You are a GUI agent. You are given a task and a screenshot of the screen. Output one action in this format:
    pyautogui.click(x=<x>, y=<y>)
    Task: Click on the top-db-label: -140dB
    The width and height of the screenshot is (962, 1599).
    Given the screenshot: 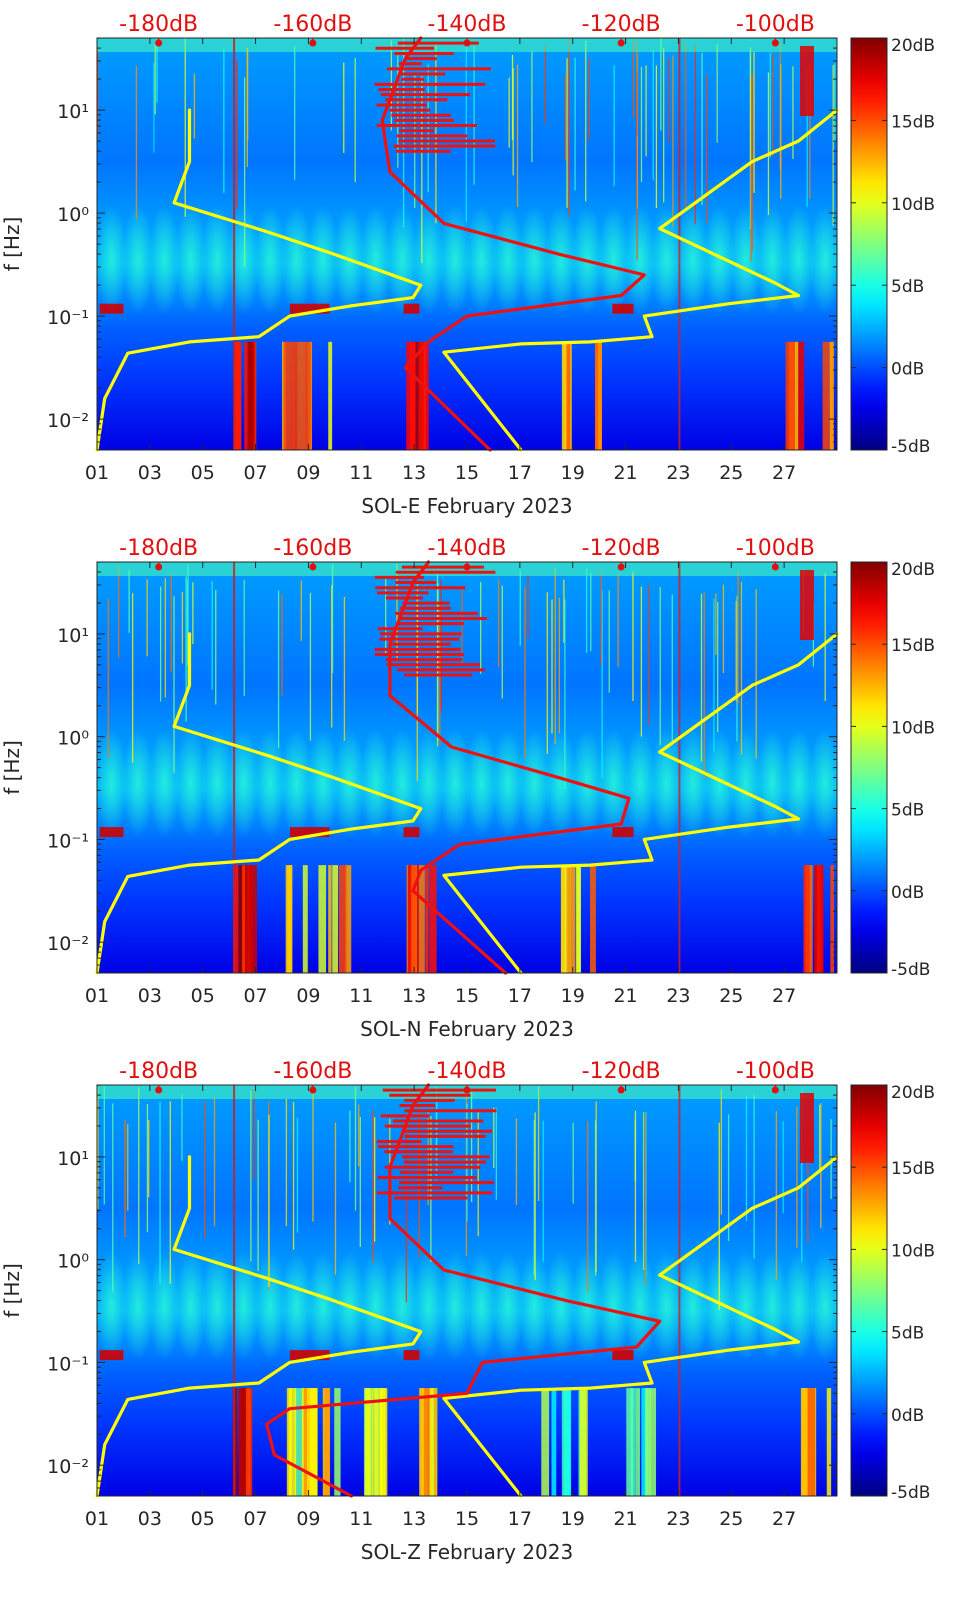 What is the action you would take?
    pyautogui.click(x=467, y=1071)
    